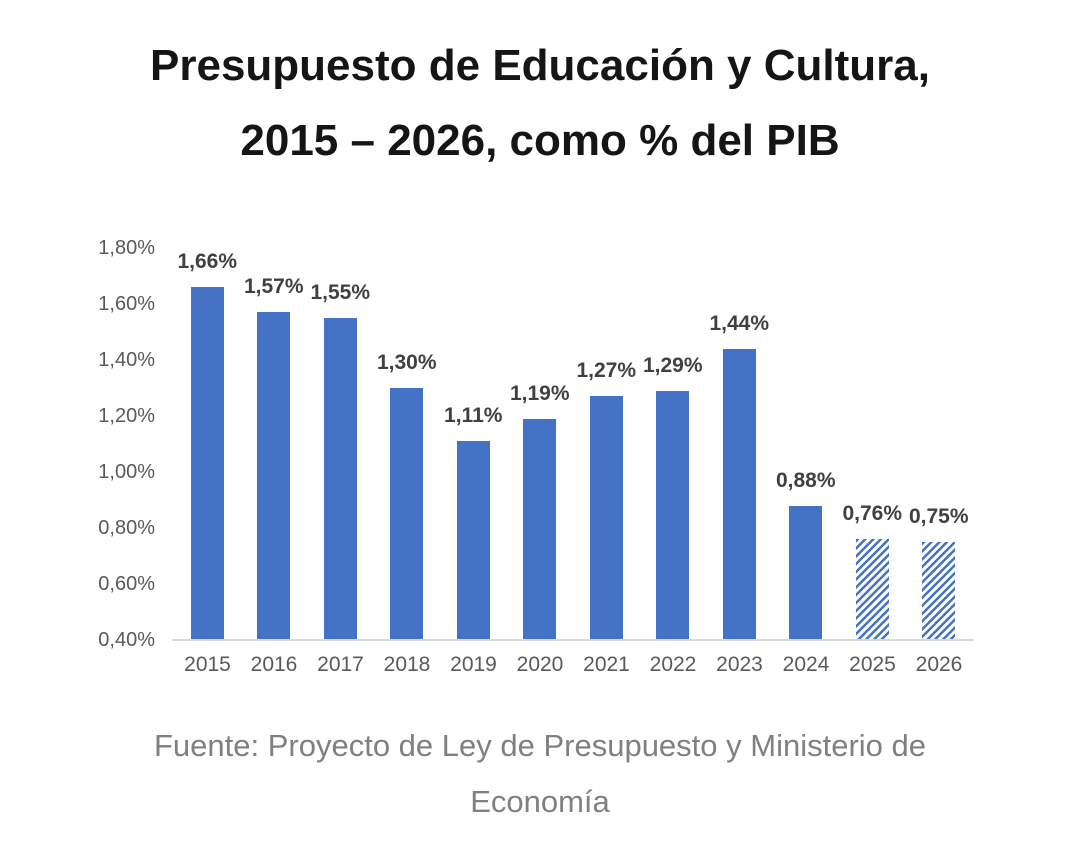 This screenshot has height=855, width=1080. Describe the element at coordinates (340, 479) in the screenshot. I see `bar-2017` at that location.